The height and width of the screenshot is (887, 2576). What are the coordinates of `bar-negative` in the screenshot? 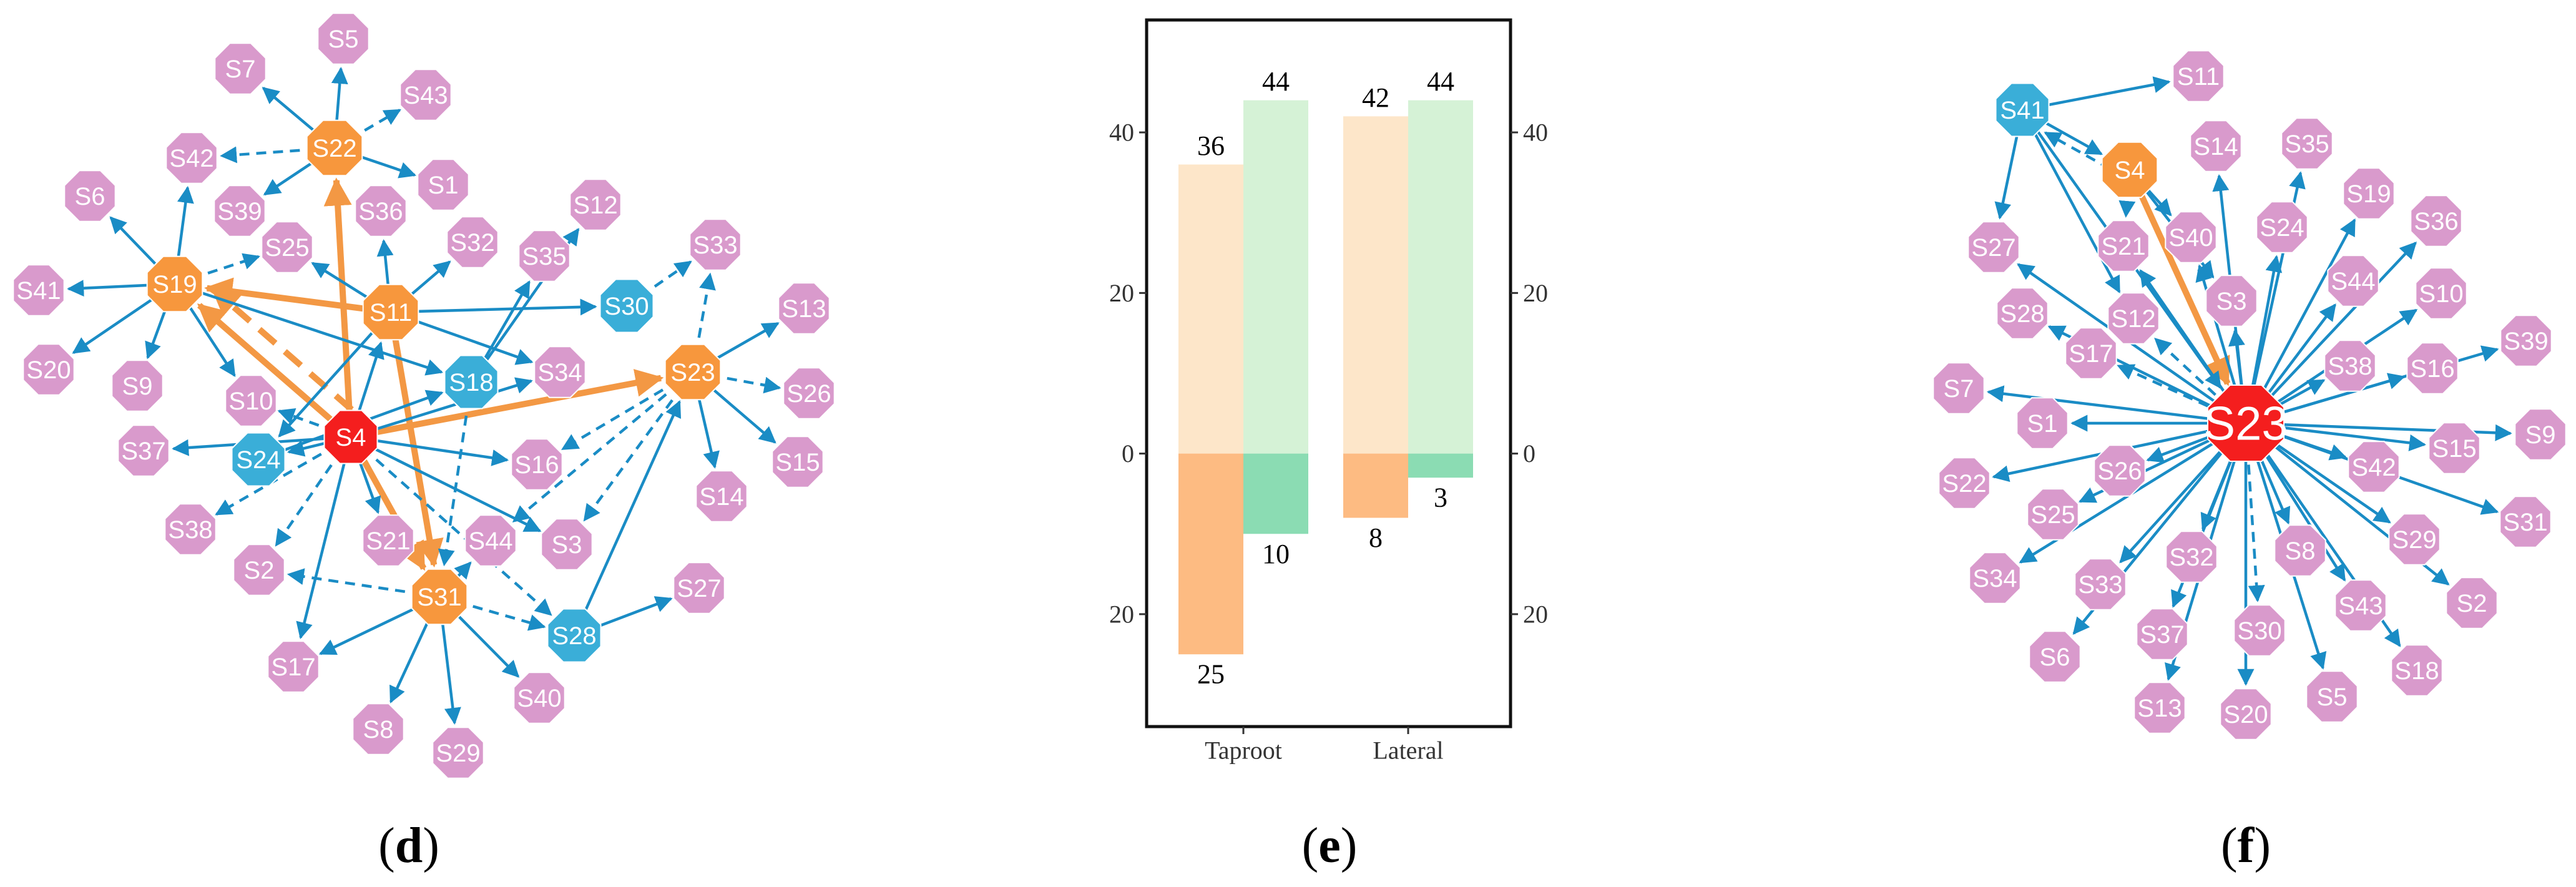 It's located at (1275, 494).